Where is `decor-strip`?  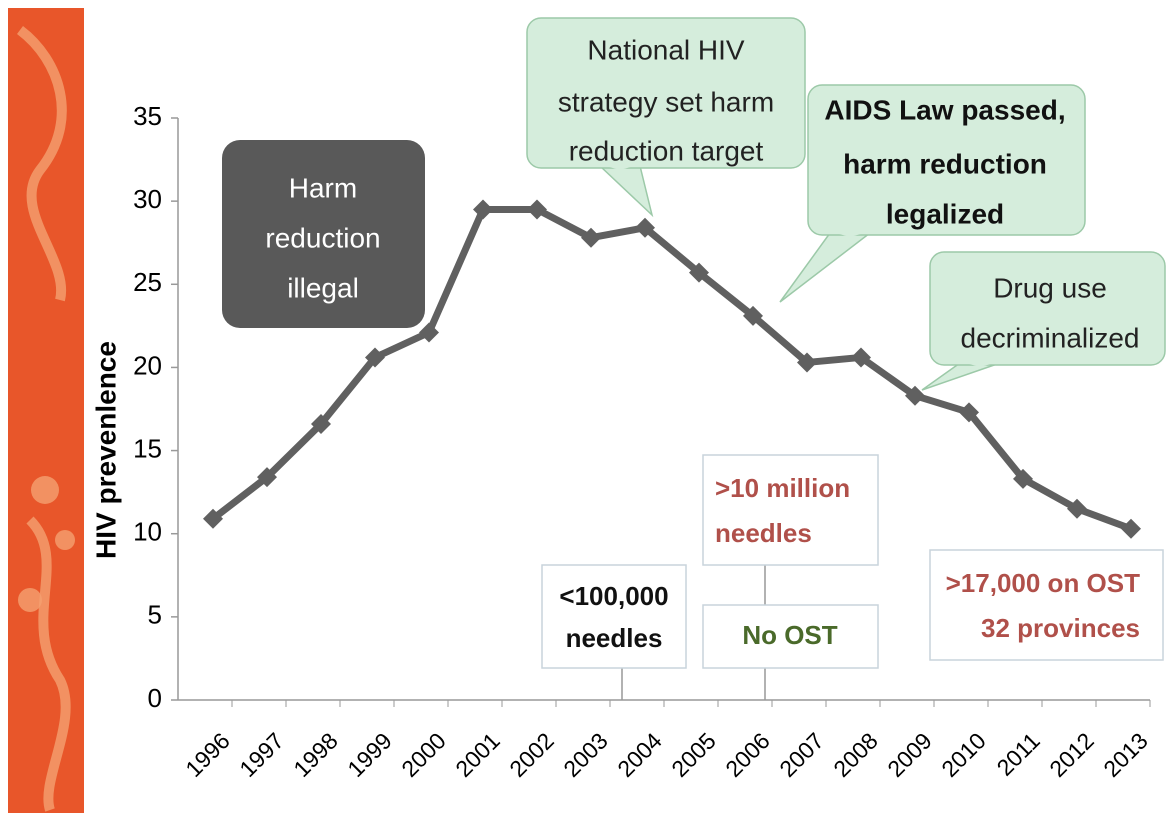 decor-strip is located at coordinates (46, 410).